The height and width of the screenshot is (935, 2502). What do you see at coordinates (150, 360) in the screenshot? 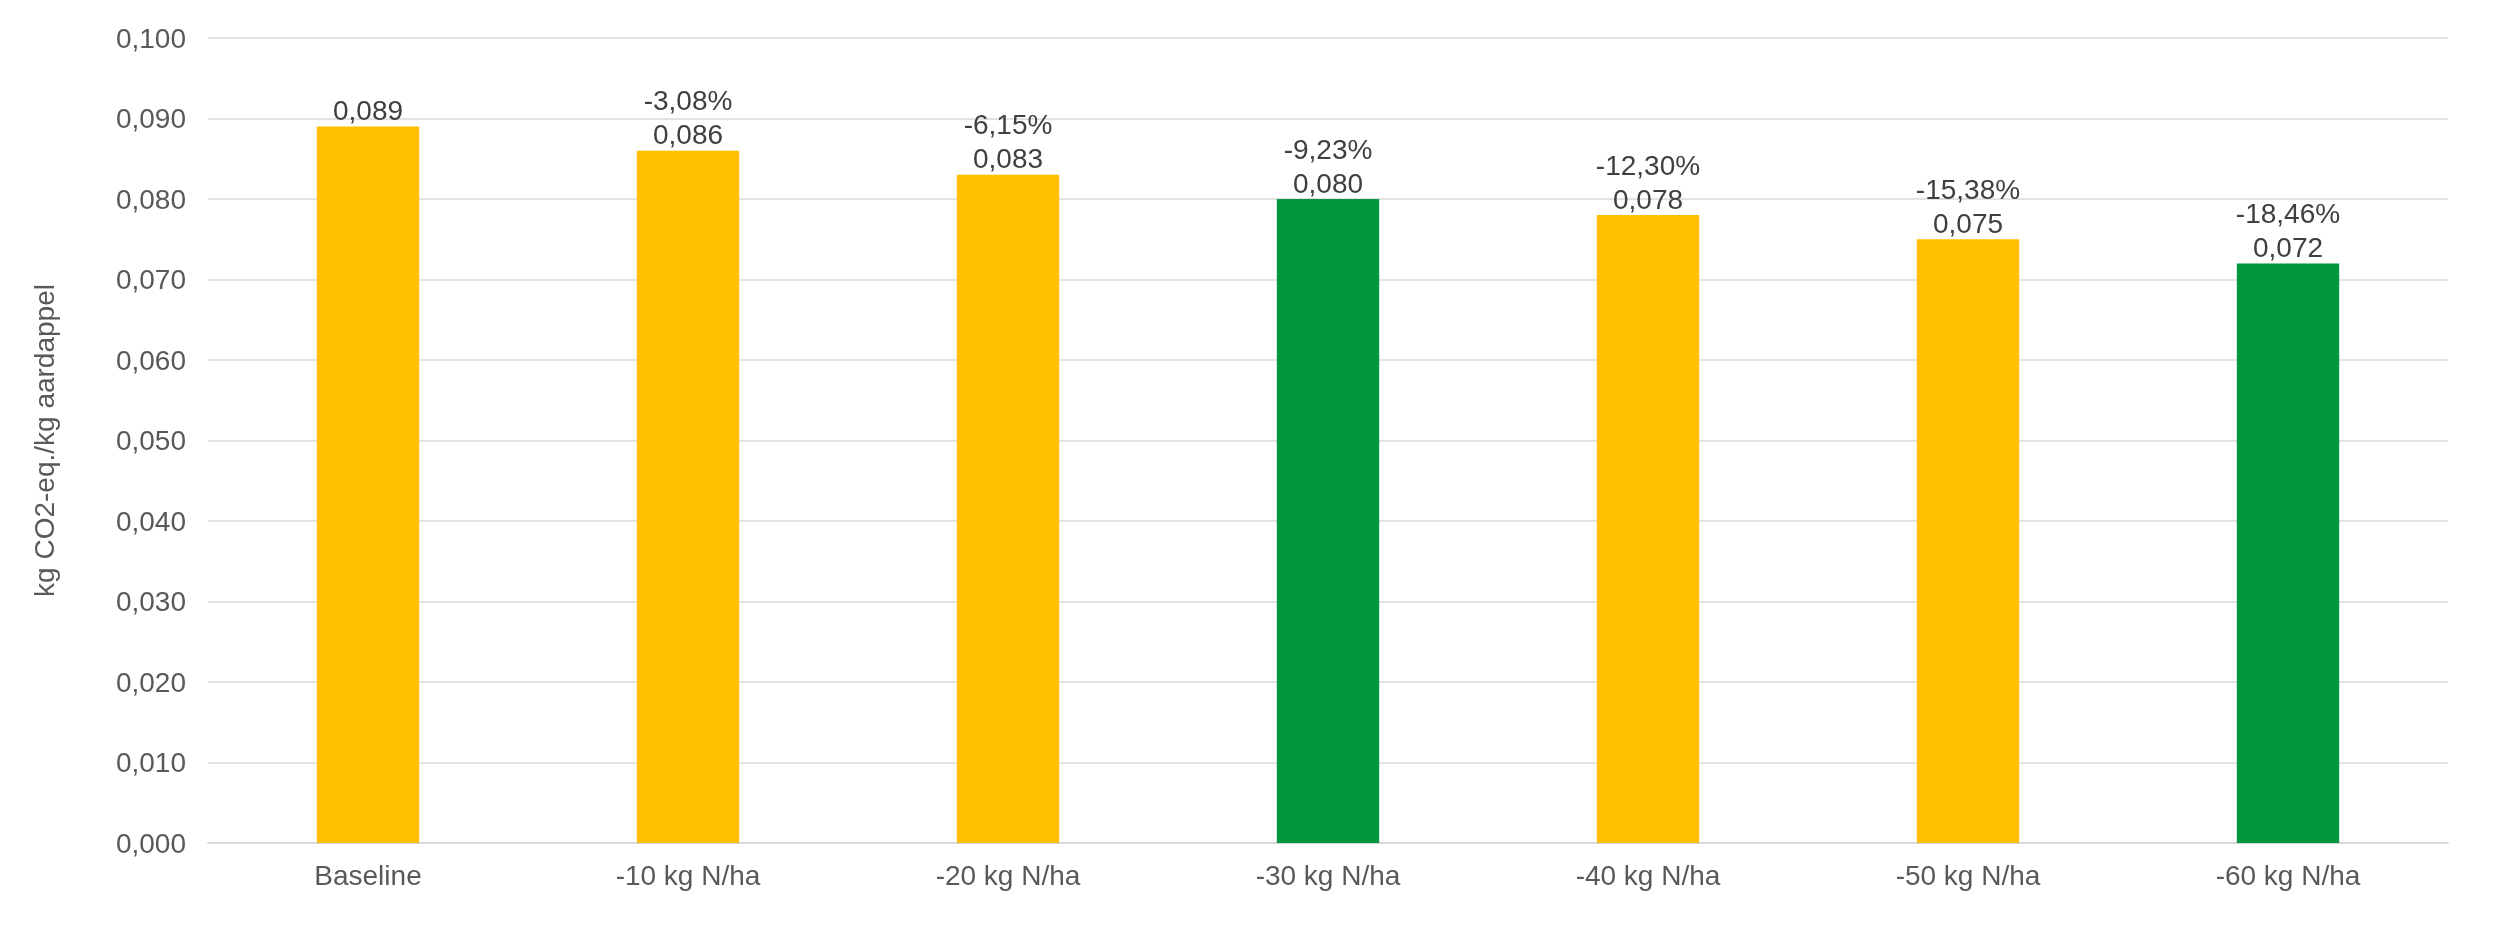
I see `y-tick-label: 0,060` at bounding box center [150, 360].